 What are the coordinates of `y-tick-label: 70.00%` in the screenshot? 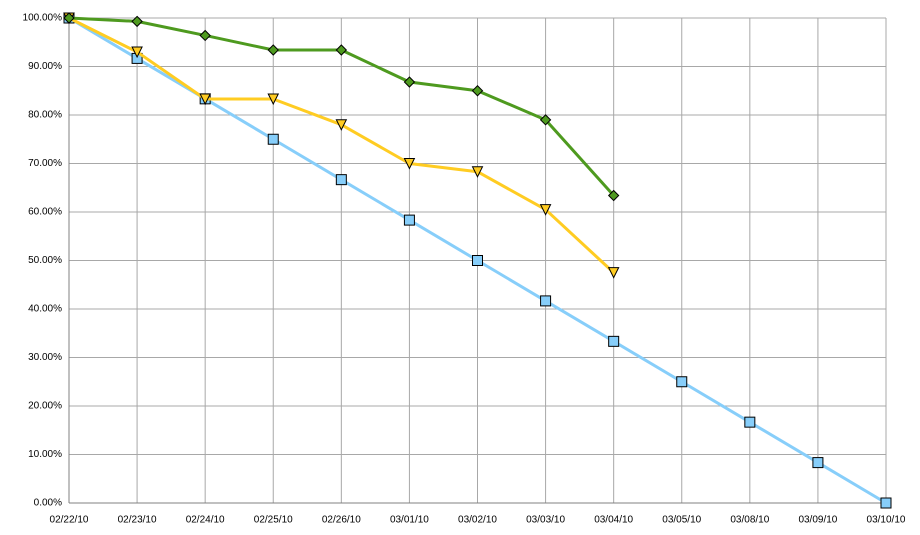 It's located at (45, 163).